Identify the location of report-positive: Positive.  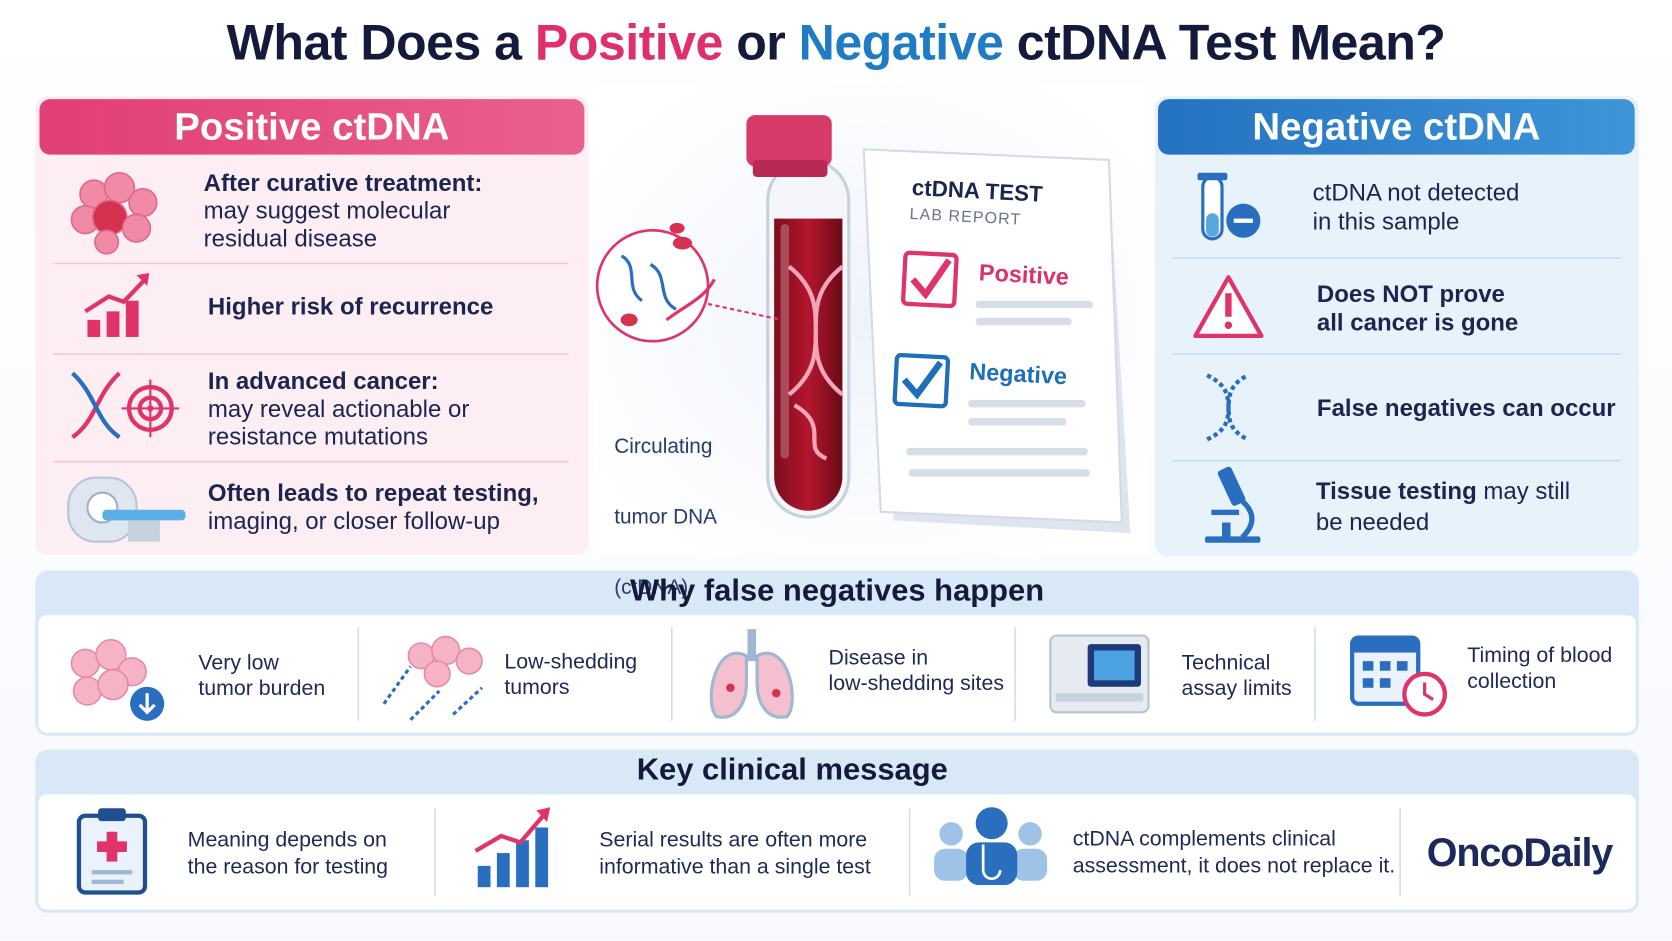
(1024, 274).